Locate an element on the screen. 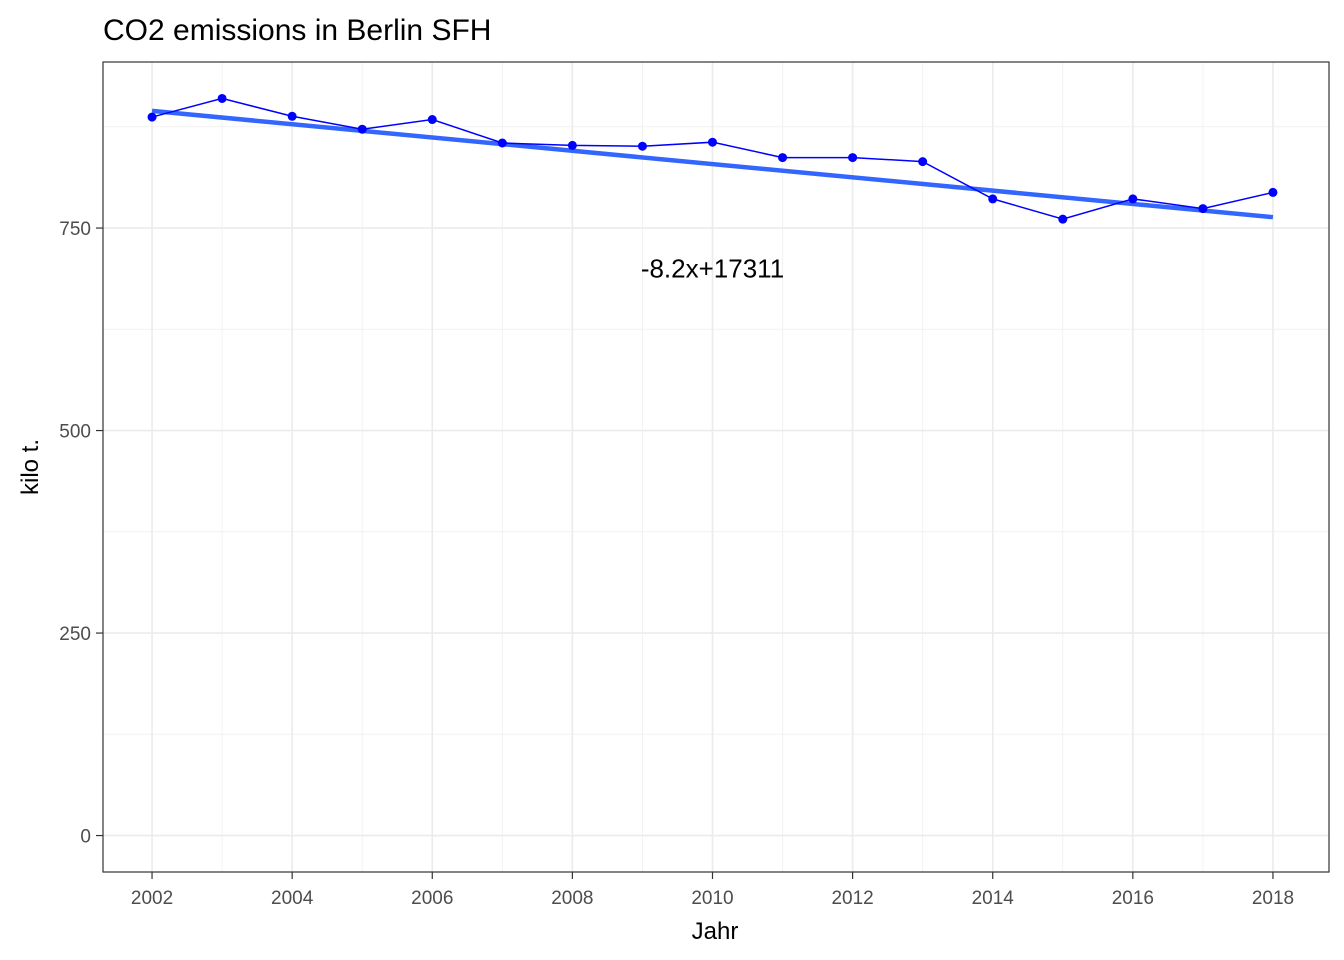  x-tick-label: 2012 is located at coordinates (852, 898).